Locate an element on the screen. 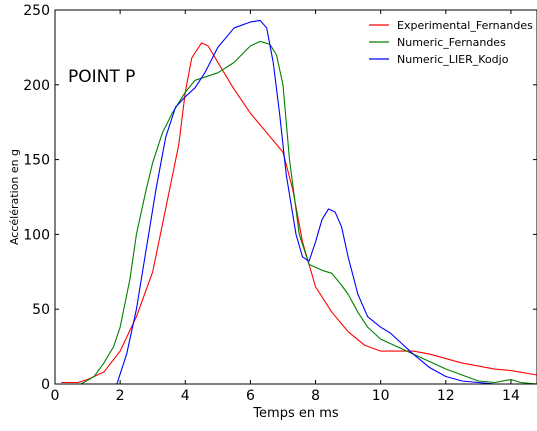 The width and height of the screenshot is (537, 431). x-tick-label: 0 is located at coordinates (55, 396).